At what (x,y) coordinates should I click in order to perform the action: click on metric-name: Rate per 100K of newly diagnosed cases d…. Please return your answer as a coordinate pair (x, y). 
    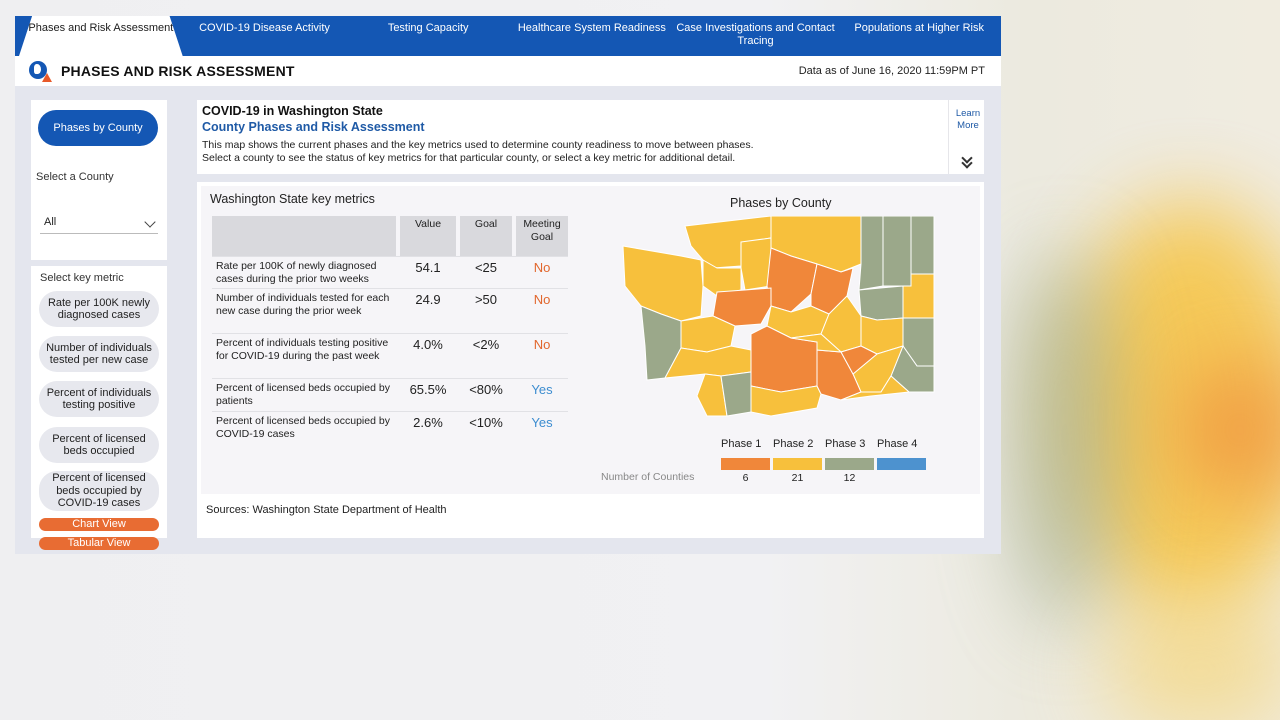
    Looking at the image, I should click on (304, 272).